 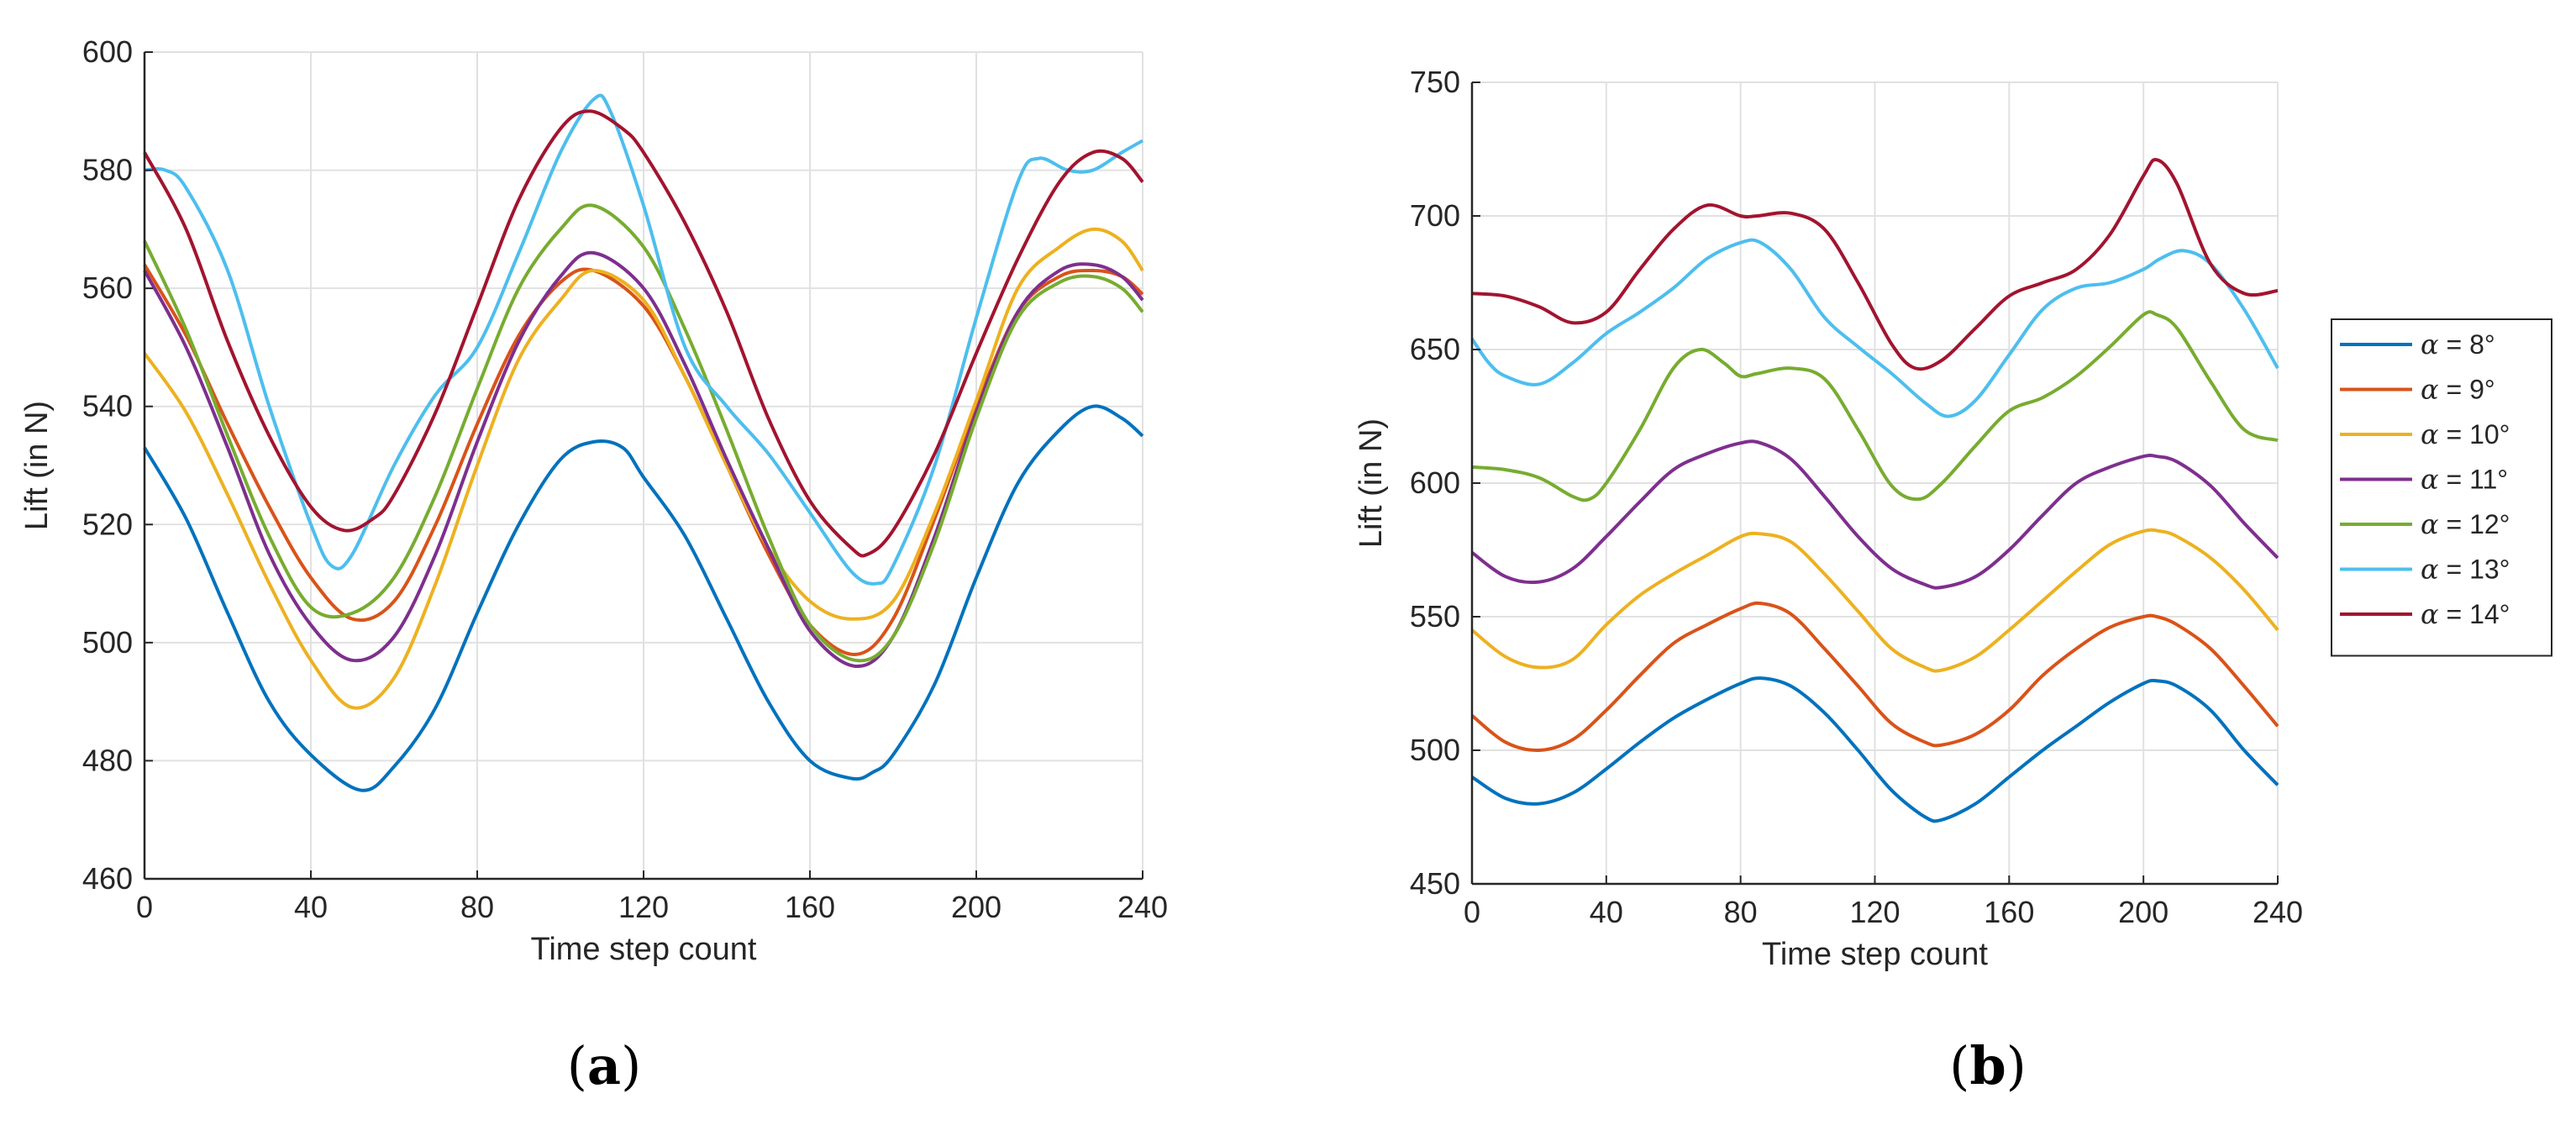 What do you see at coordinates (2458, 344) in the screenshot?
I see `legend-label: α = 8°` at bounding box center [2458, 344].